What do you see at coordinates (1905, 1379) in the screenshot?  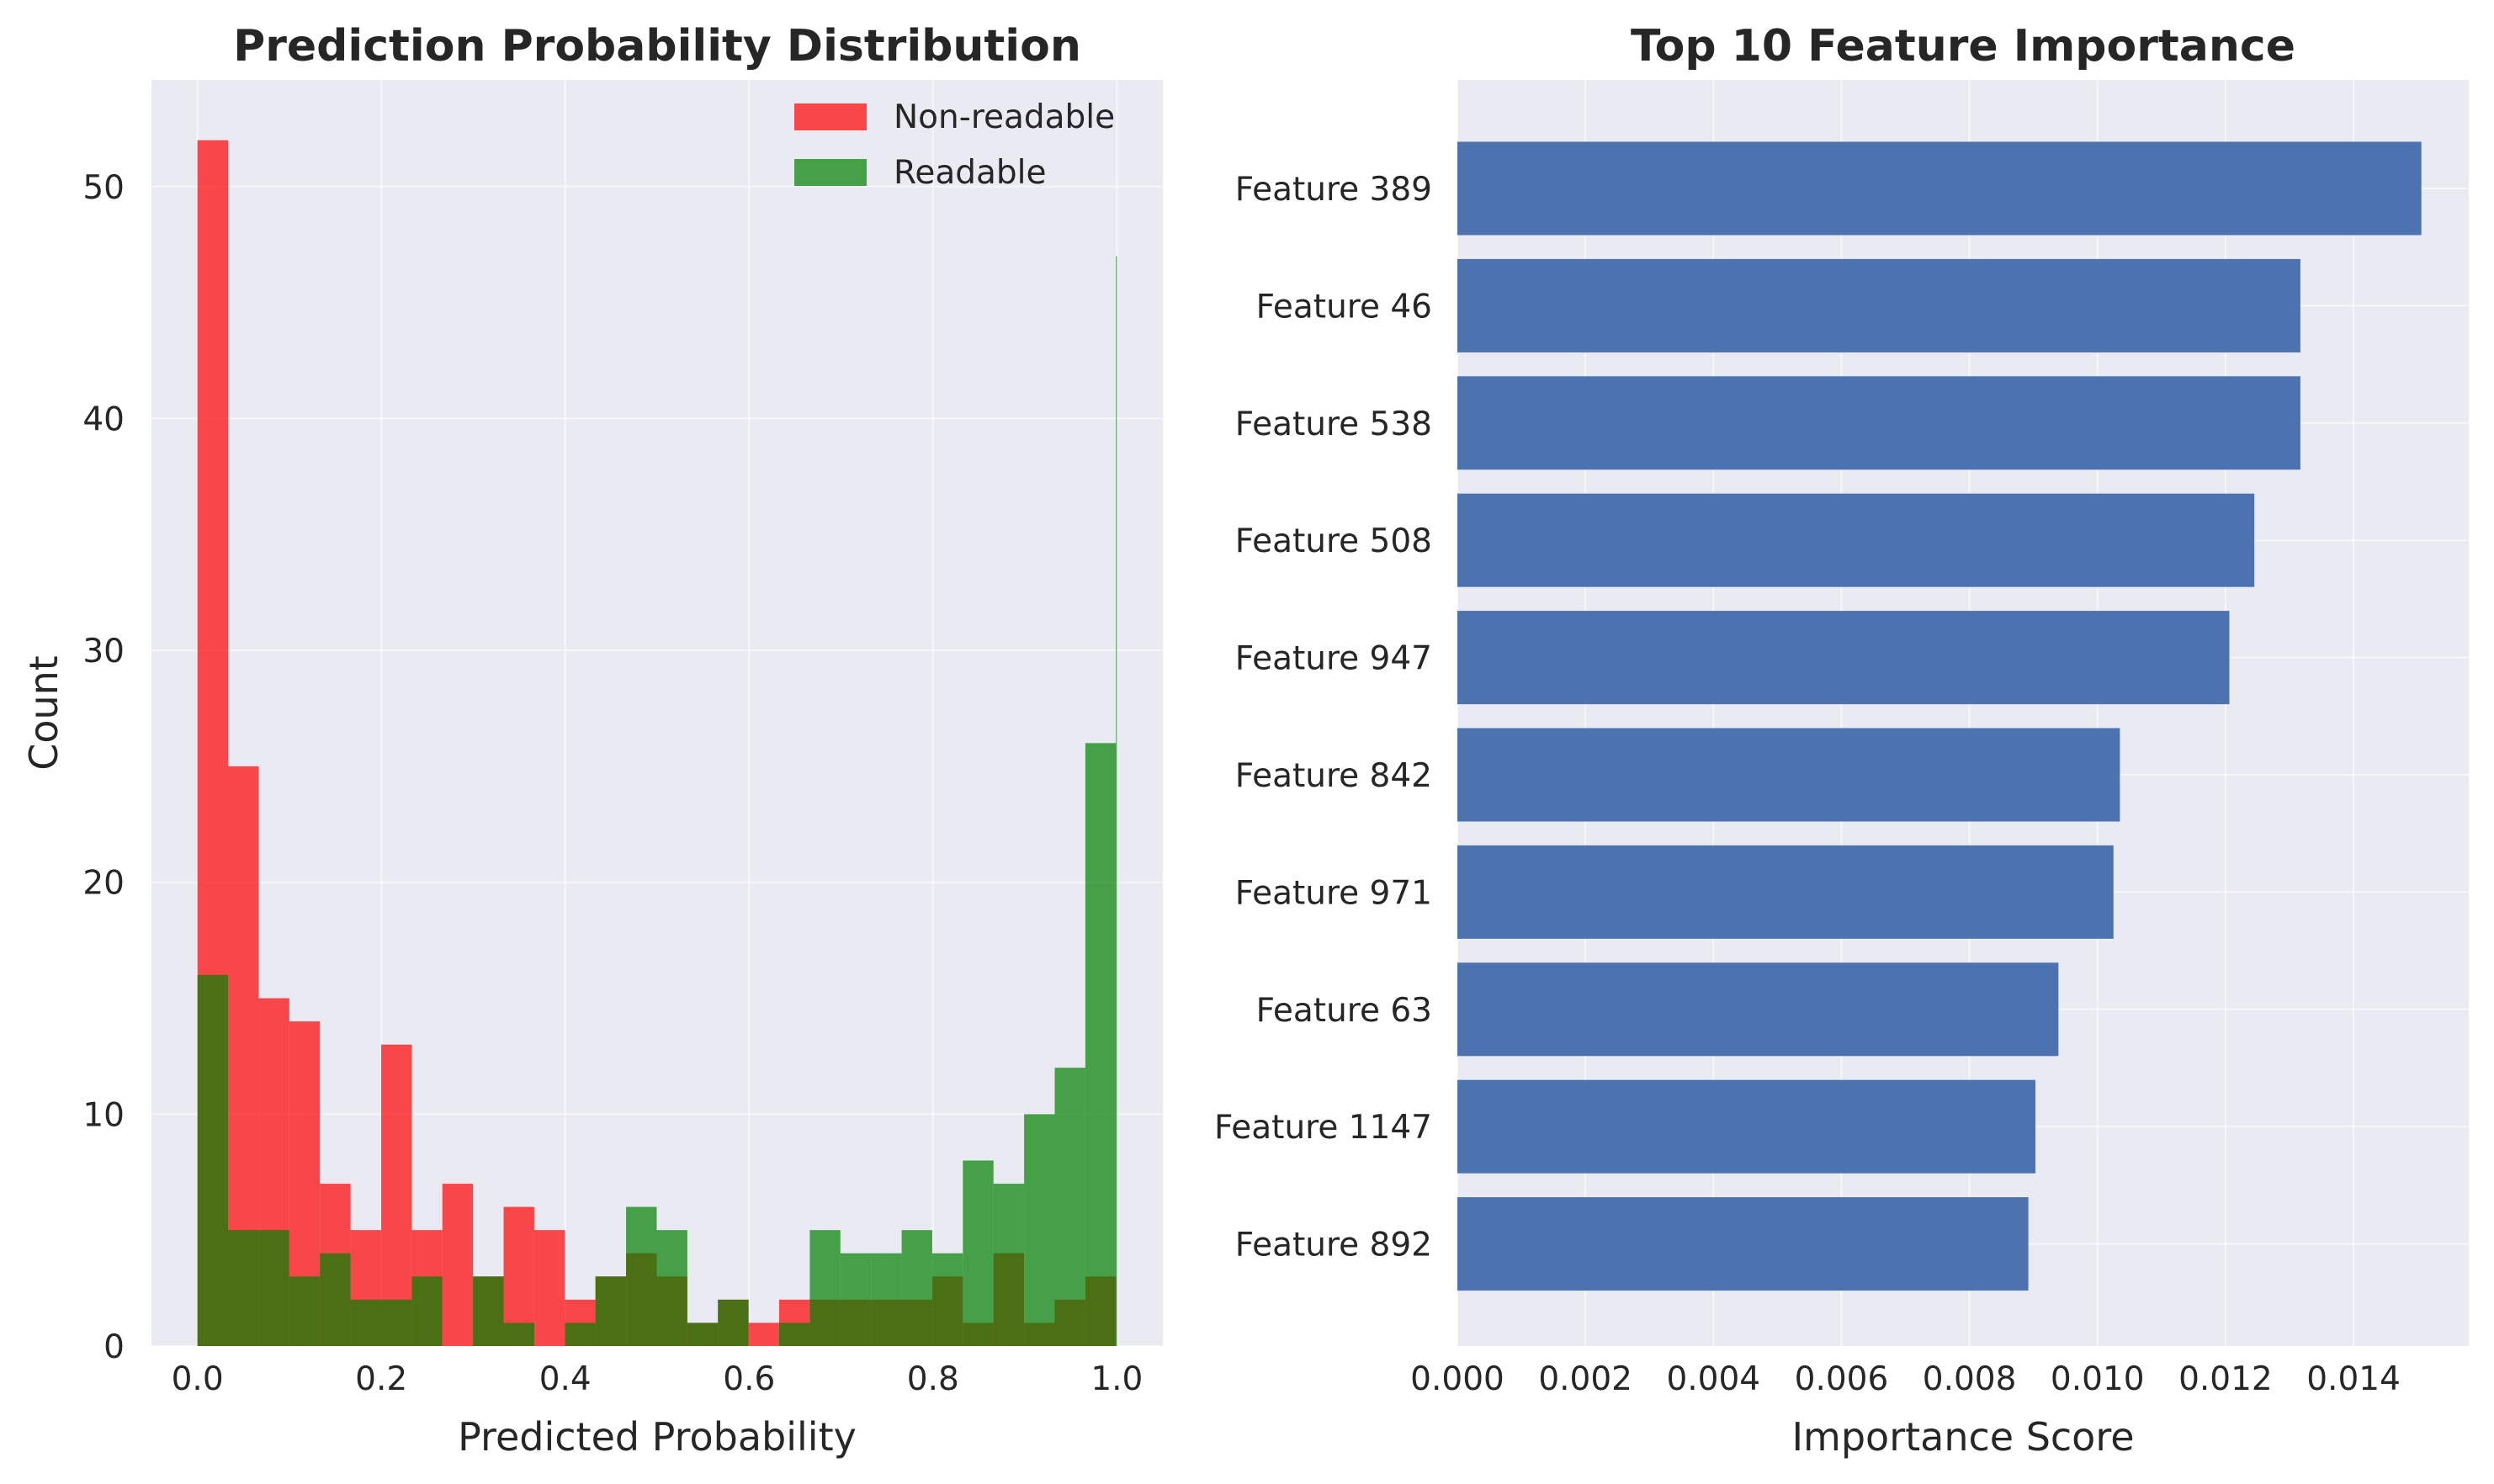 I see `feature-importance-x-ticks: 0.000 0.002 0.004 0.006 0.008 0.010 0.012 0.014` at bounding box center [1905, 1379].